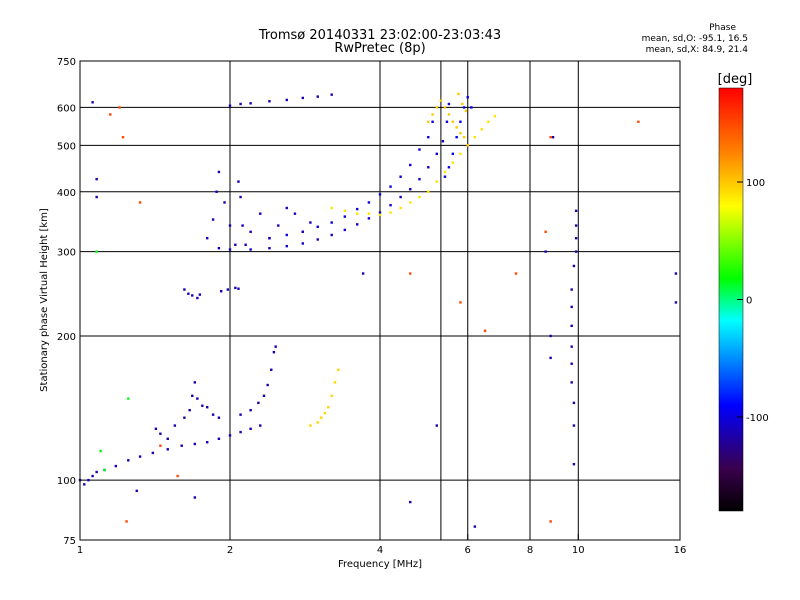 This screenshot has width=800, height=600. I want to click on colorbar-tick-label: 0, so click(749, 301).